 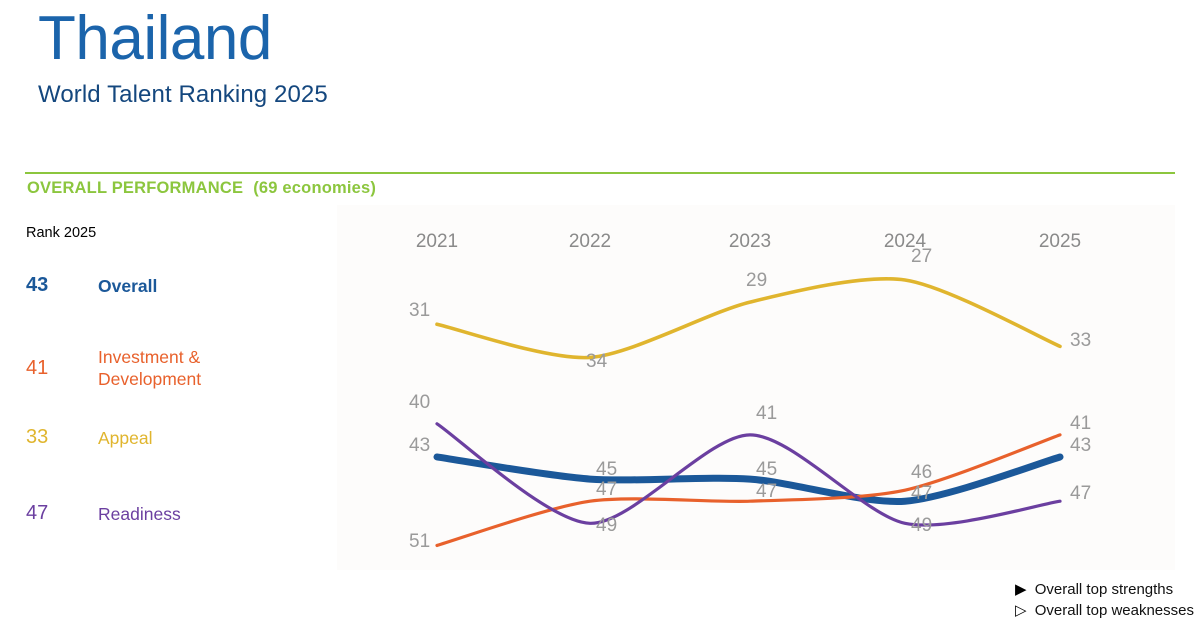 What do you see at coordinates (597, 362) in the screenshot?
I see `data-label: 34` at bounding box center [597, 362].